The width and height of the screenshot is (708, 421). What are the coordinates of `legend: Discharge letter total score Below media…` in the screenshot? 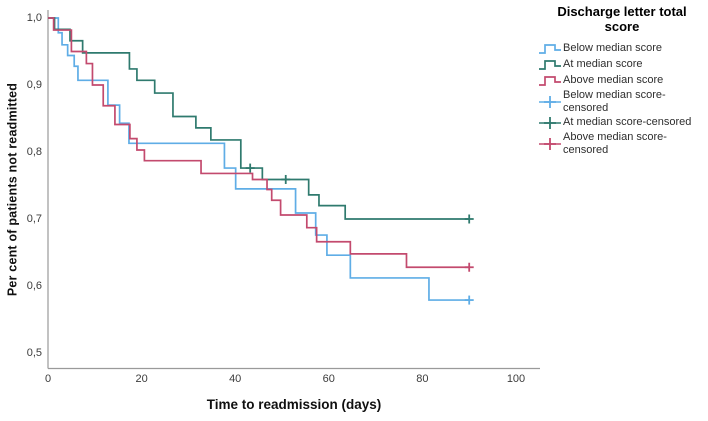 It's located at (622, 80).